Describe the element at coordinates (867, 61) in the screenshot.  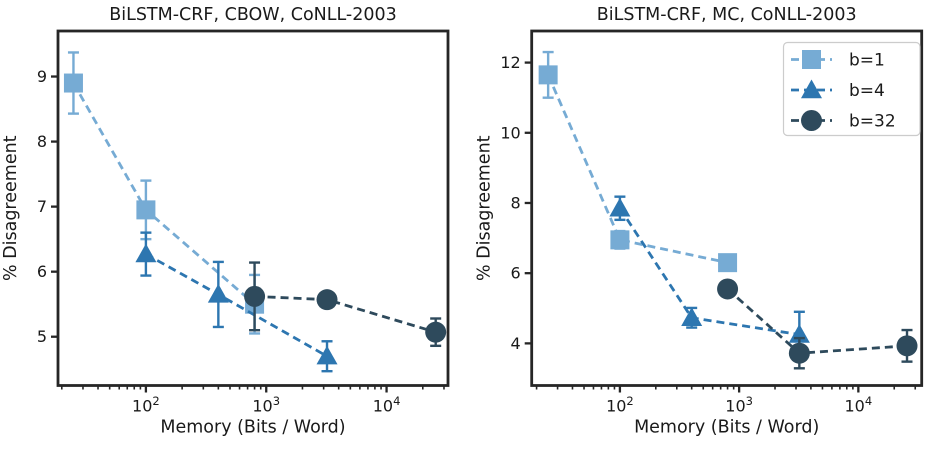
I see `legend-label: b=1` at that location.